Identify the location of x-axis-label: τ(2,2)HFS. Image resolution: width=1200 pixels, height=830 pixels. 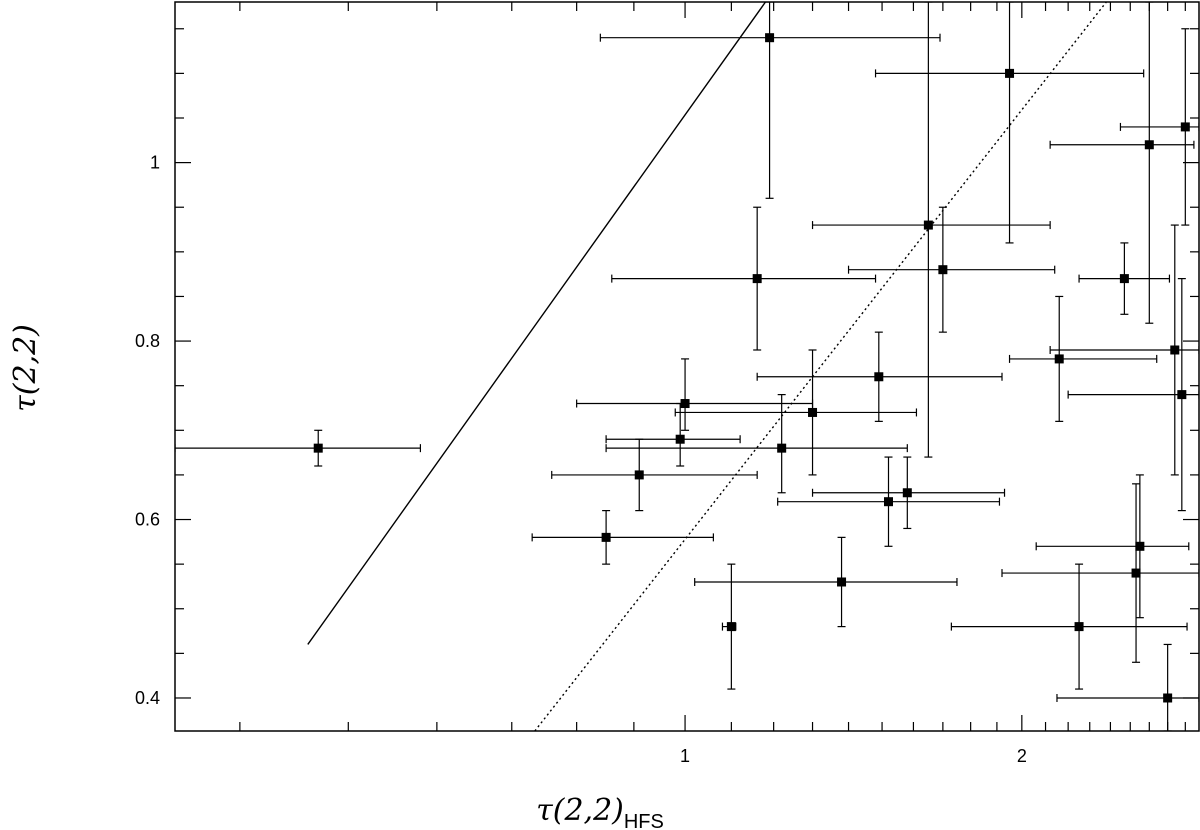
(600, 811).